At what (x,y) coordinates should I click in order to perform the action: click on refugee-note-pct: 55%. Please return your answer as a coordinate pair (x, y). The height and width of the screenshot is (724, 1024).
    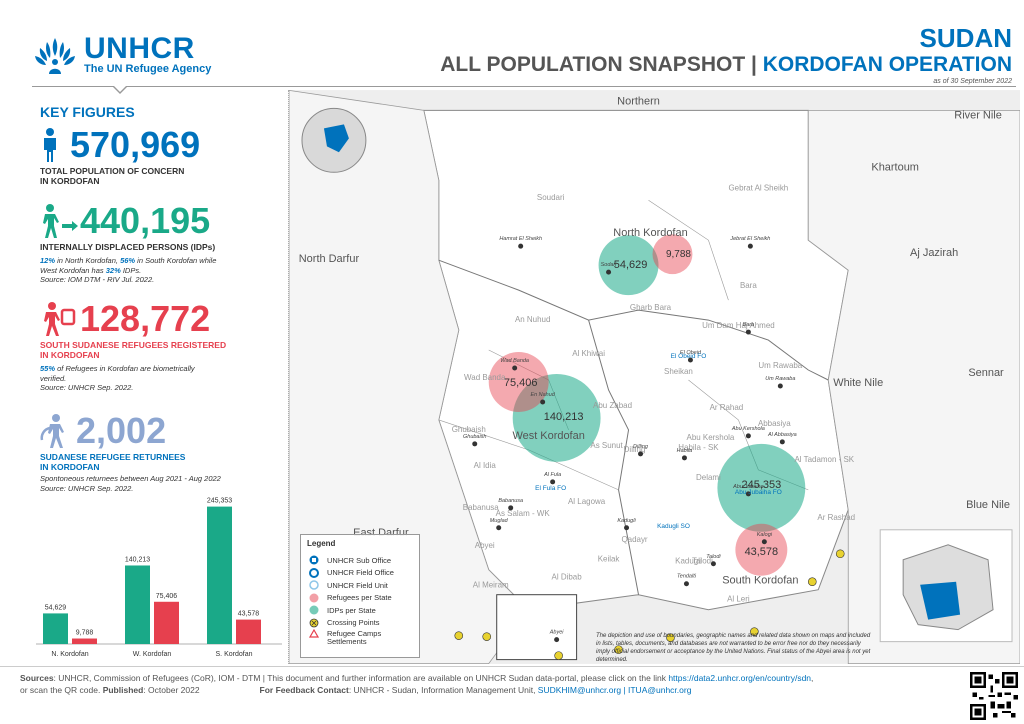
    Looking at the image, I should click on (48, 368).